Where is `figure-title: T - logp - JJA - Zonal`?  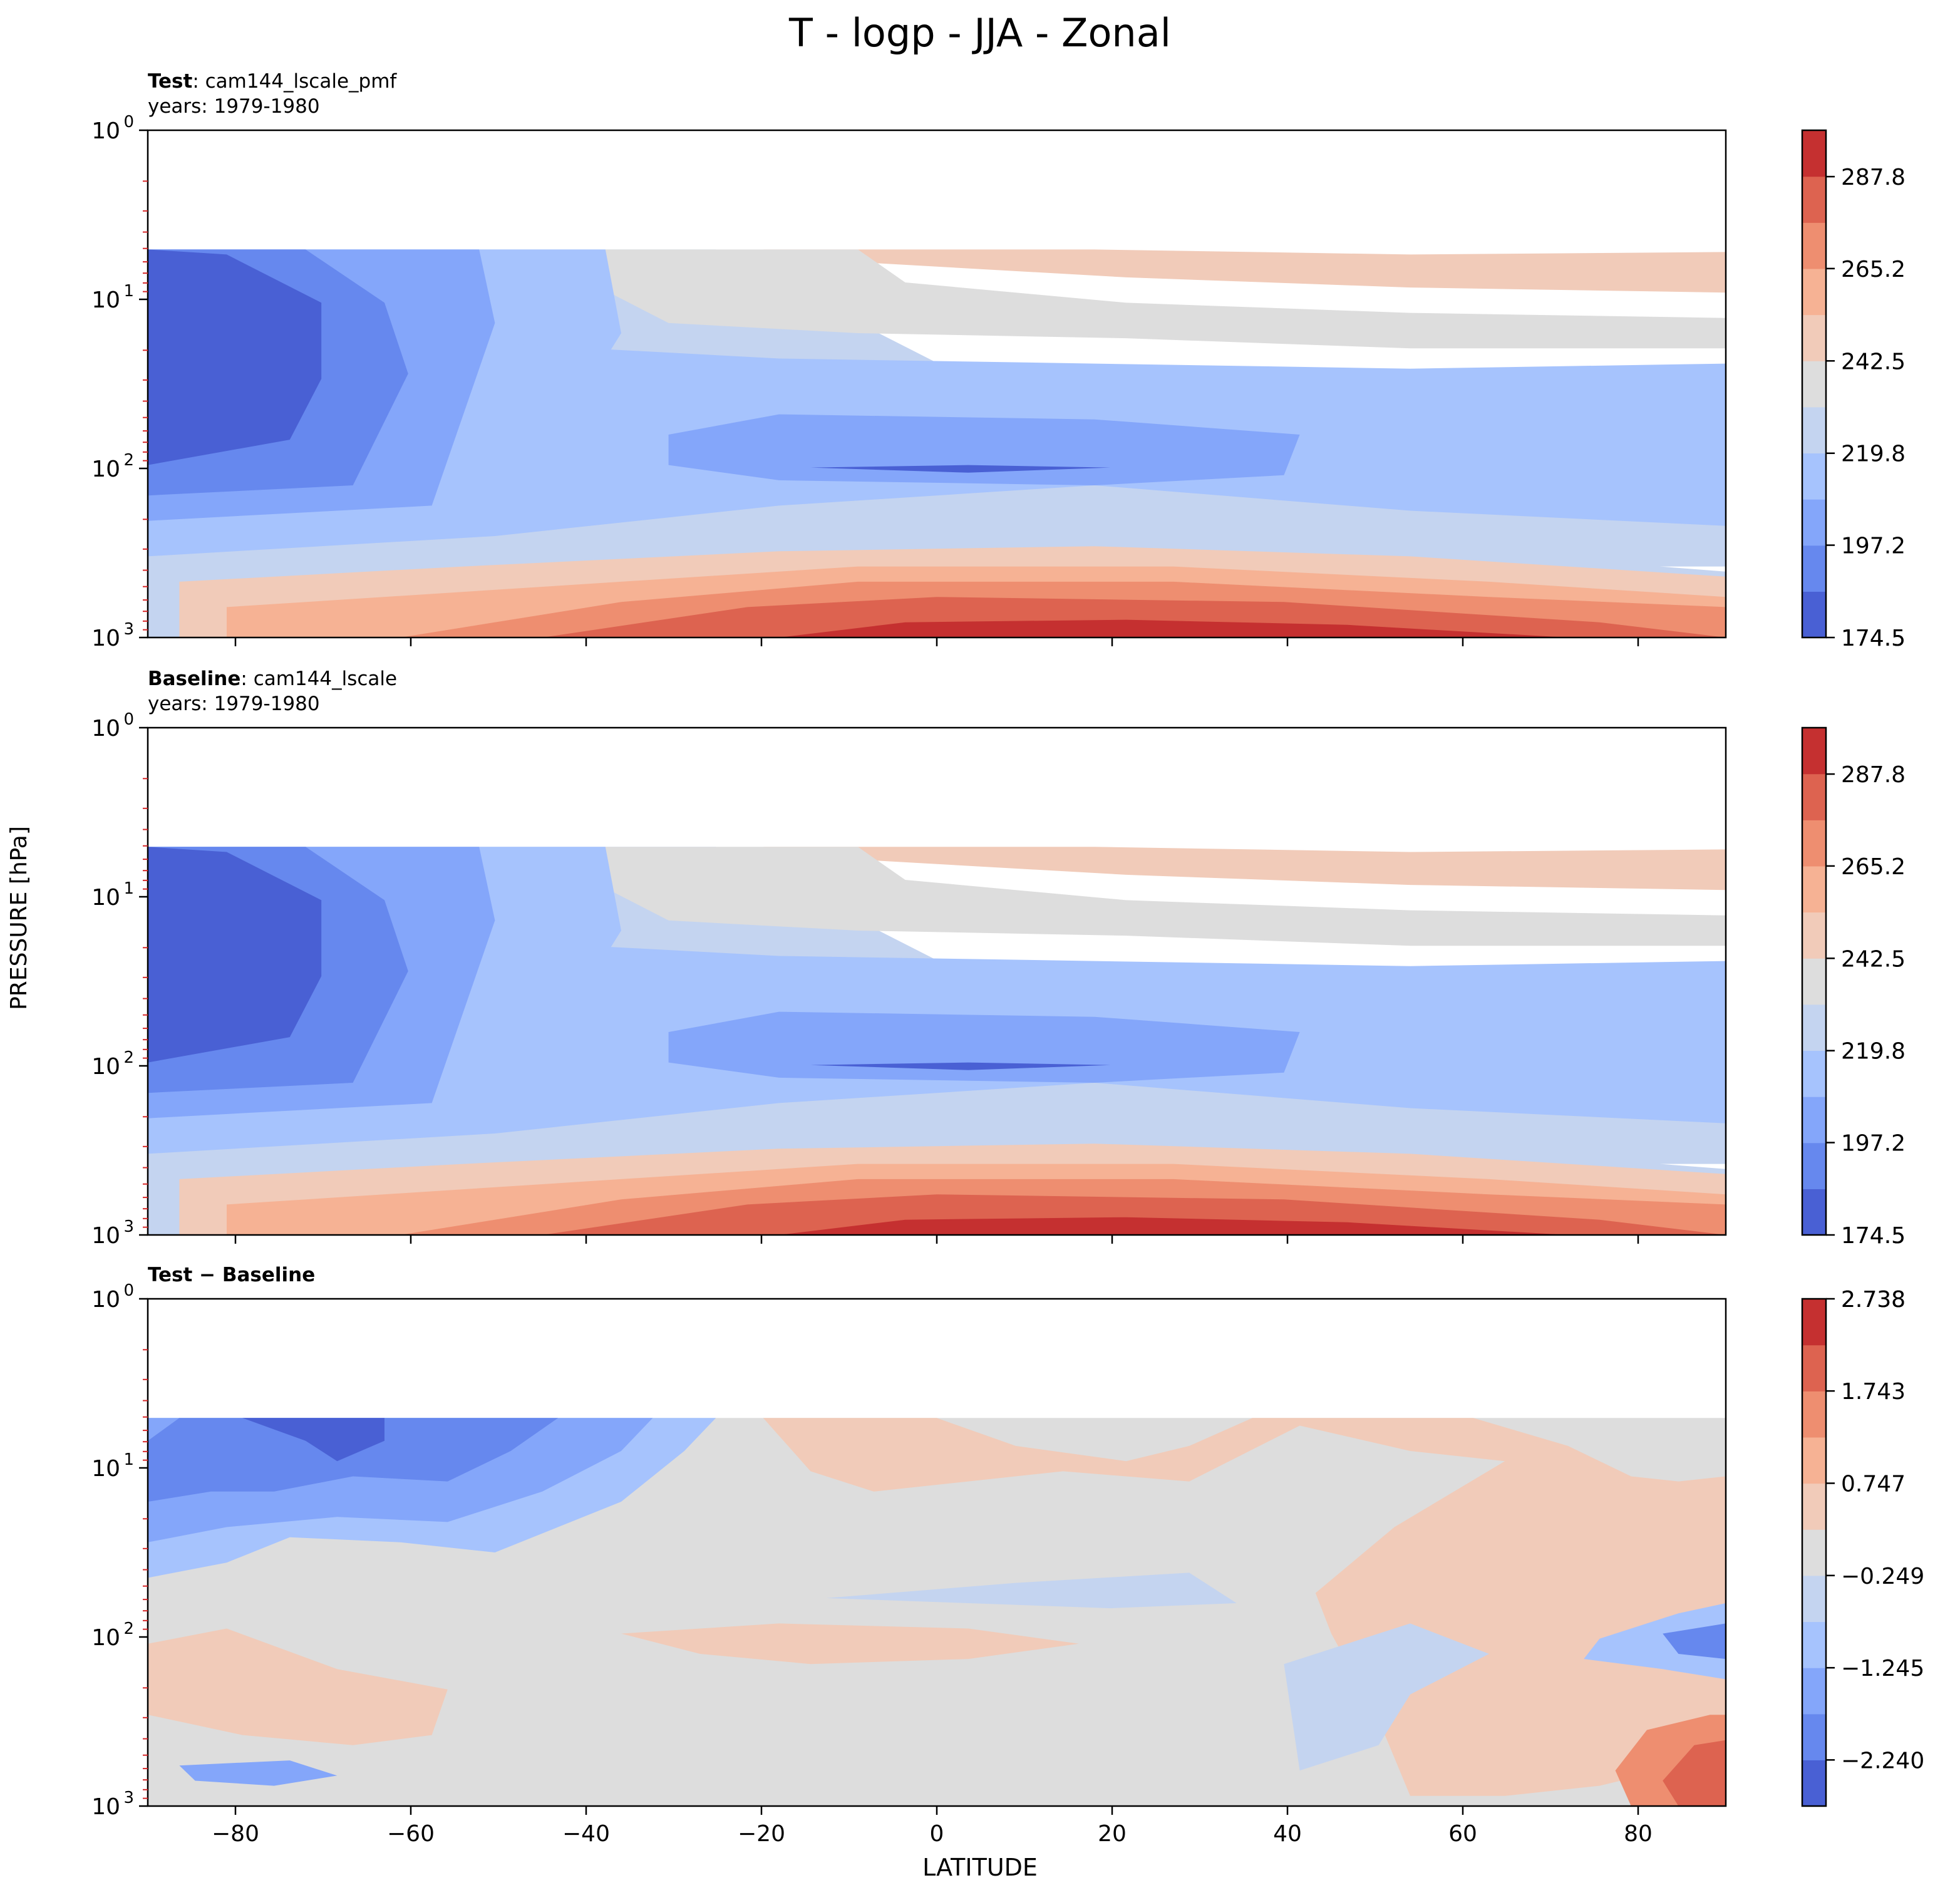
figure-title: T - logp - JJA - Zonal is located at coordinates (980, 33).